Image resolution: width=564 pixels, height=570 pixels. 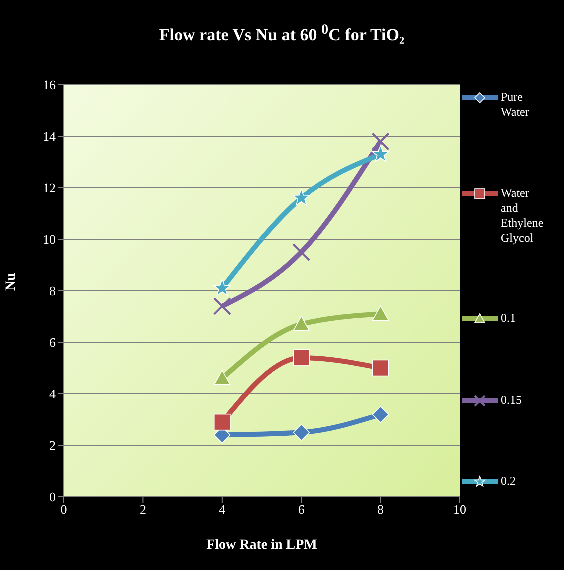 What do you see at coordinates (512, 400) in the screenshot?
I see `legend-label: 0.15` at bounding box center [512, 400].